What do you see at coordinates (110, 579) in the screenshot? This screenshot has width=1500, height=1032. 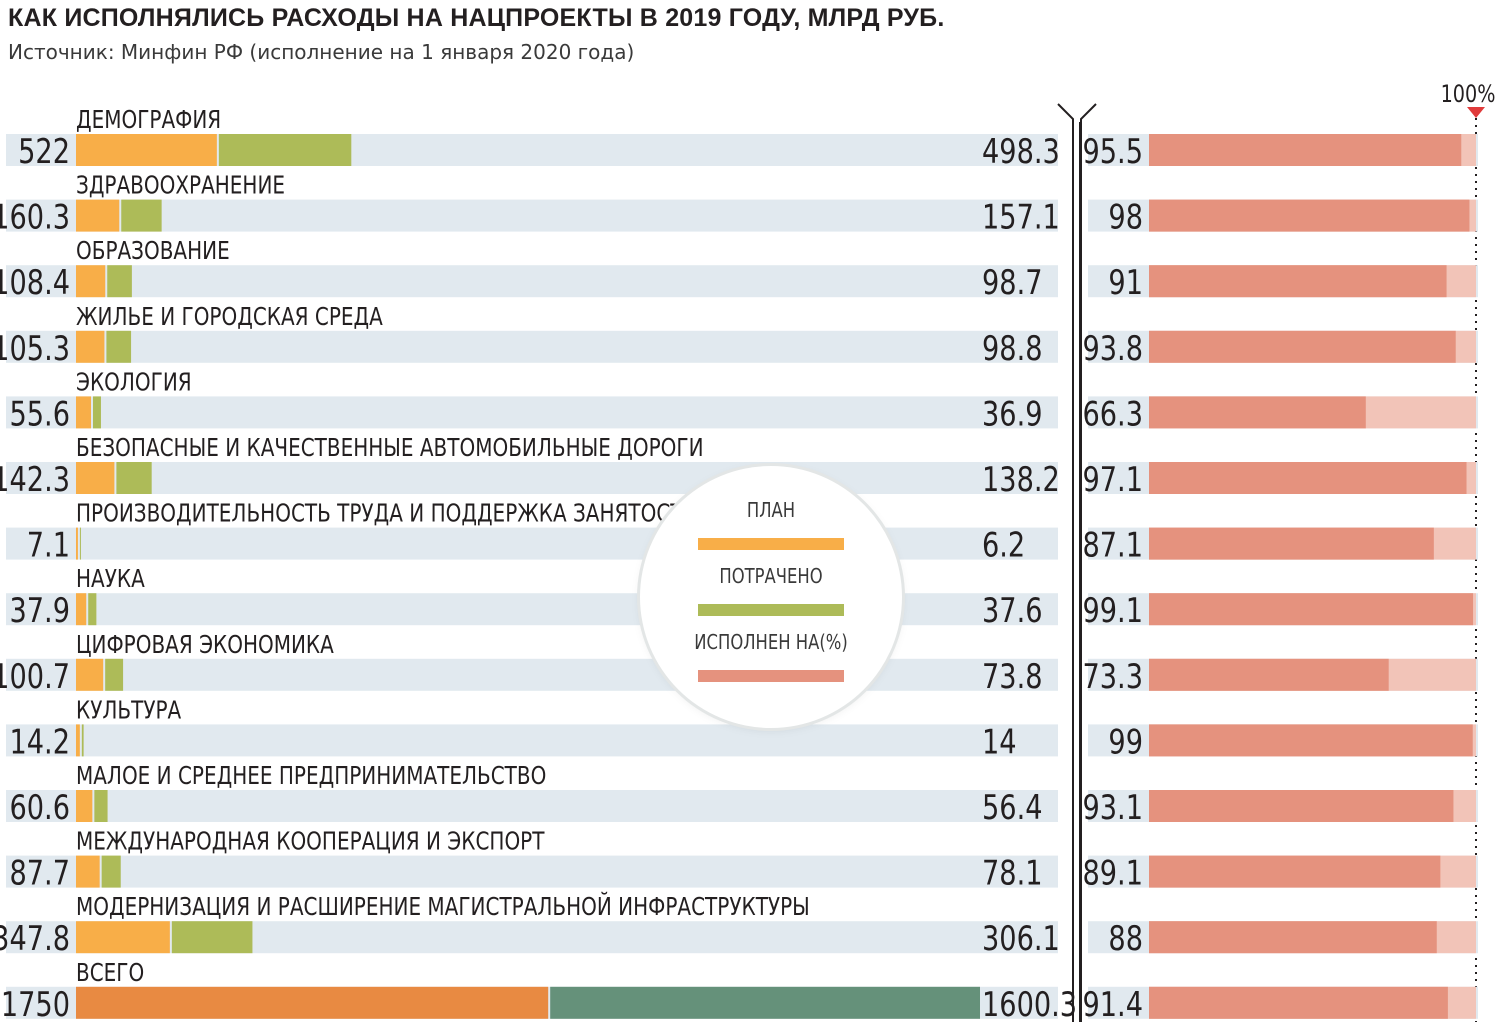 I see `category-label: НАУКА` at bounding box center [110, 579].